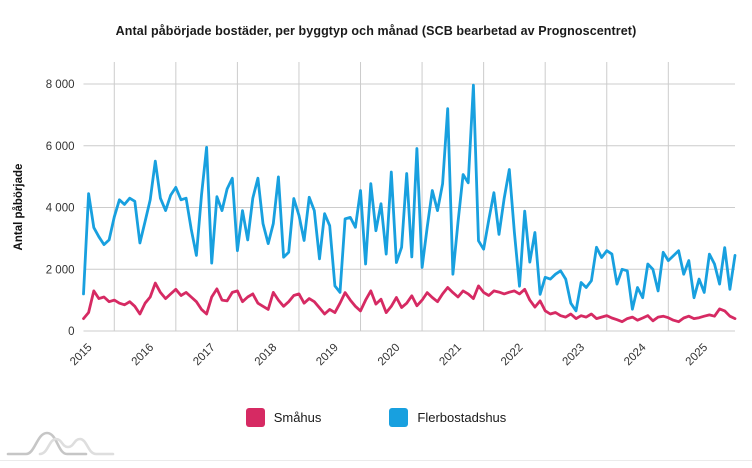 This screenshot has width=752, height=468. What do you see at coordinates (389, 355) in the screenshot?
I see `x-tick-label: 2020` at bounding box center [389, 355].